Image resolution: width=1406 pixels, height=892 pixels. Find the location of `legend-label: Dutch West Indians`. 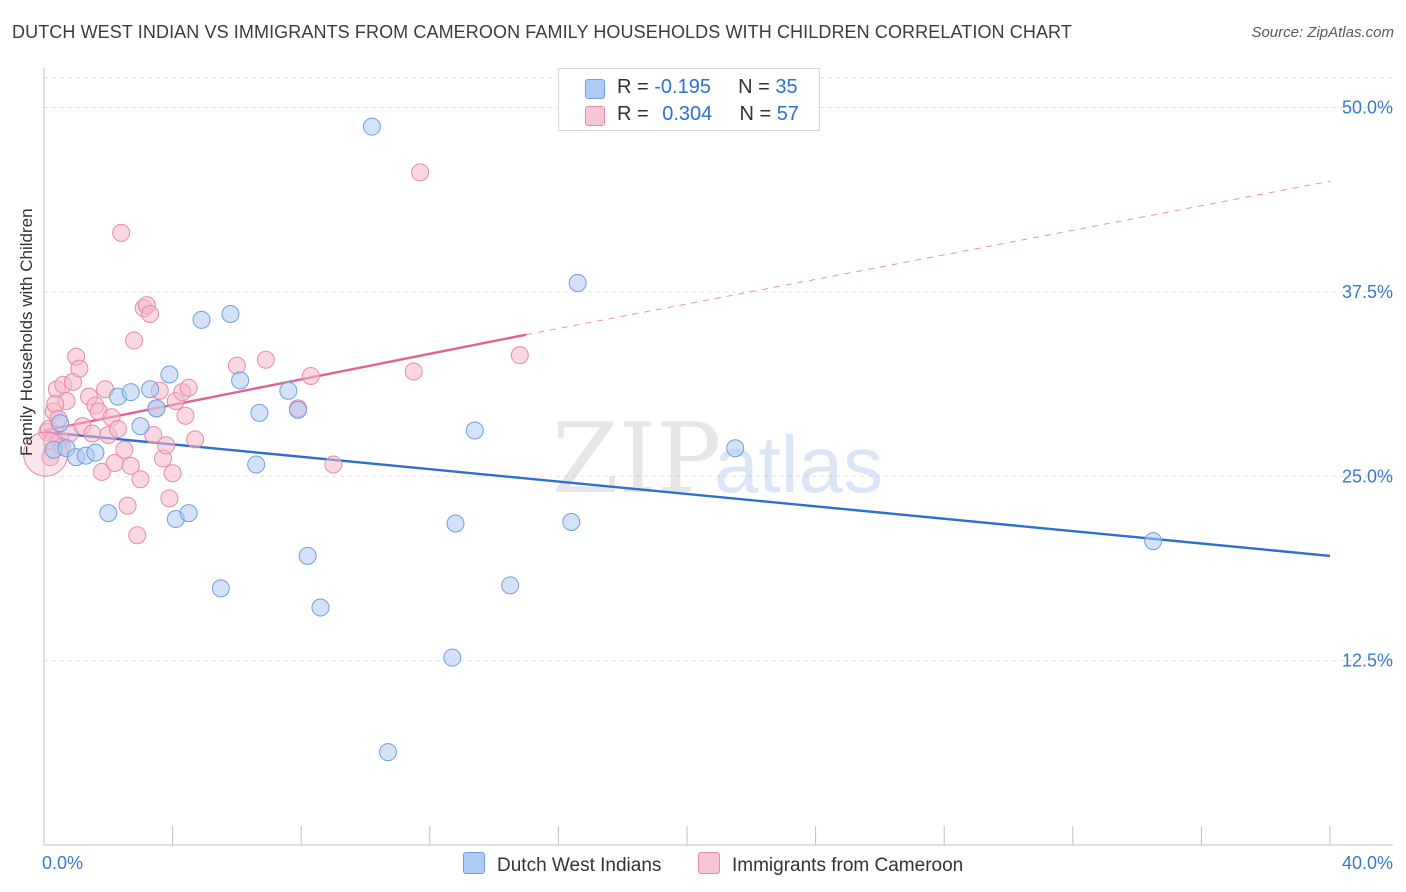

legend-label: Dutch West Indians is located at coordinates (579, 865).